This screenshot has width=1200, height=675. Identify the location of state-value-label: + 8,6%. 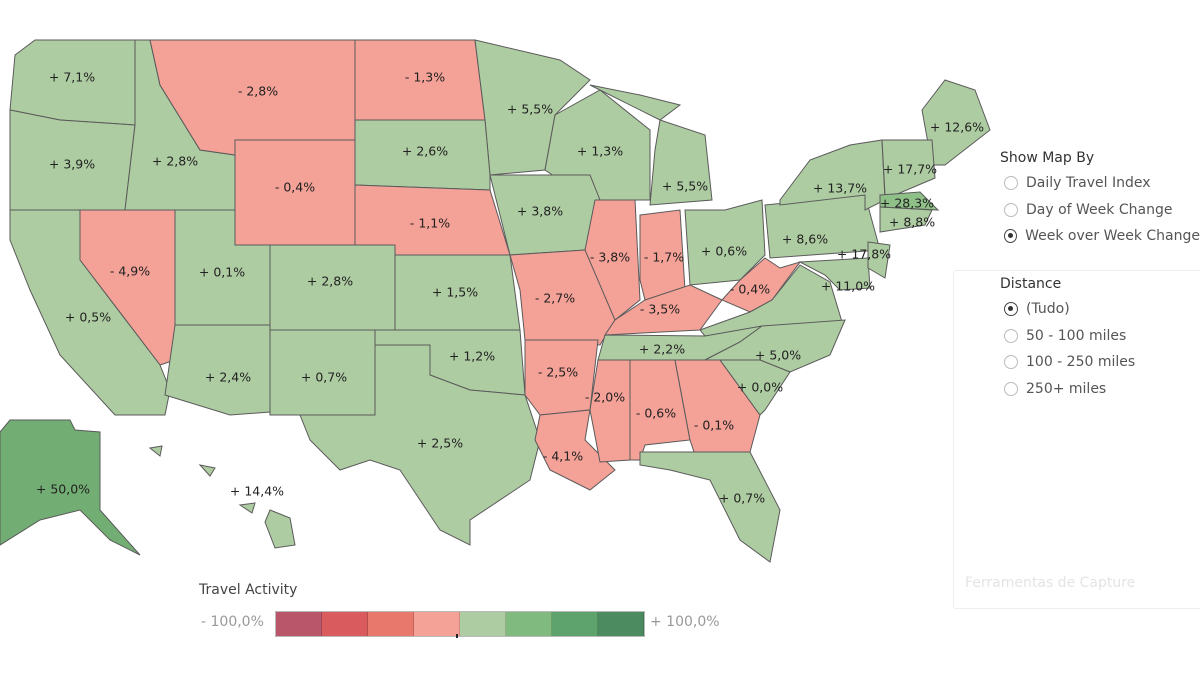
(805, 239).